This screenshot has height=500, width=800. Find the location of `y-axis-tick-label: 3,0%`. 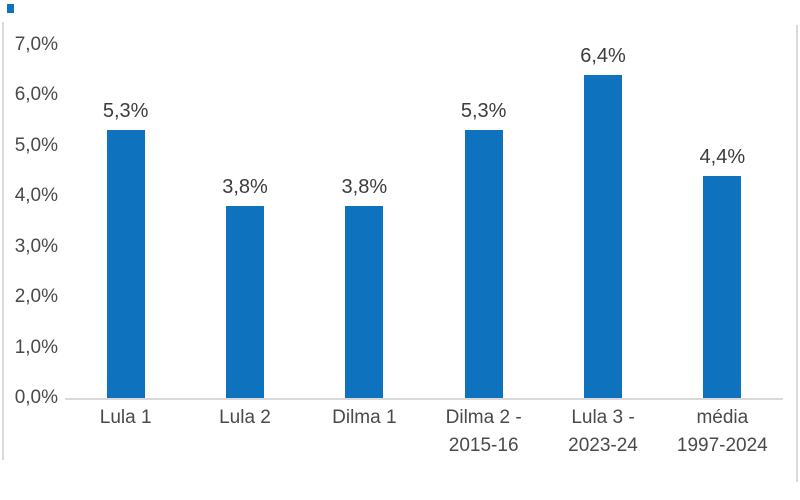

y-axis-tick-label: 3,0% is located at coordinates (36, 246).